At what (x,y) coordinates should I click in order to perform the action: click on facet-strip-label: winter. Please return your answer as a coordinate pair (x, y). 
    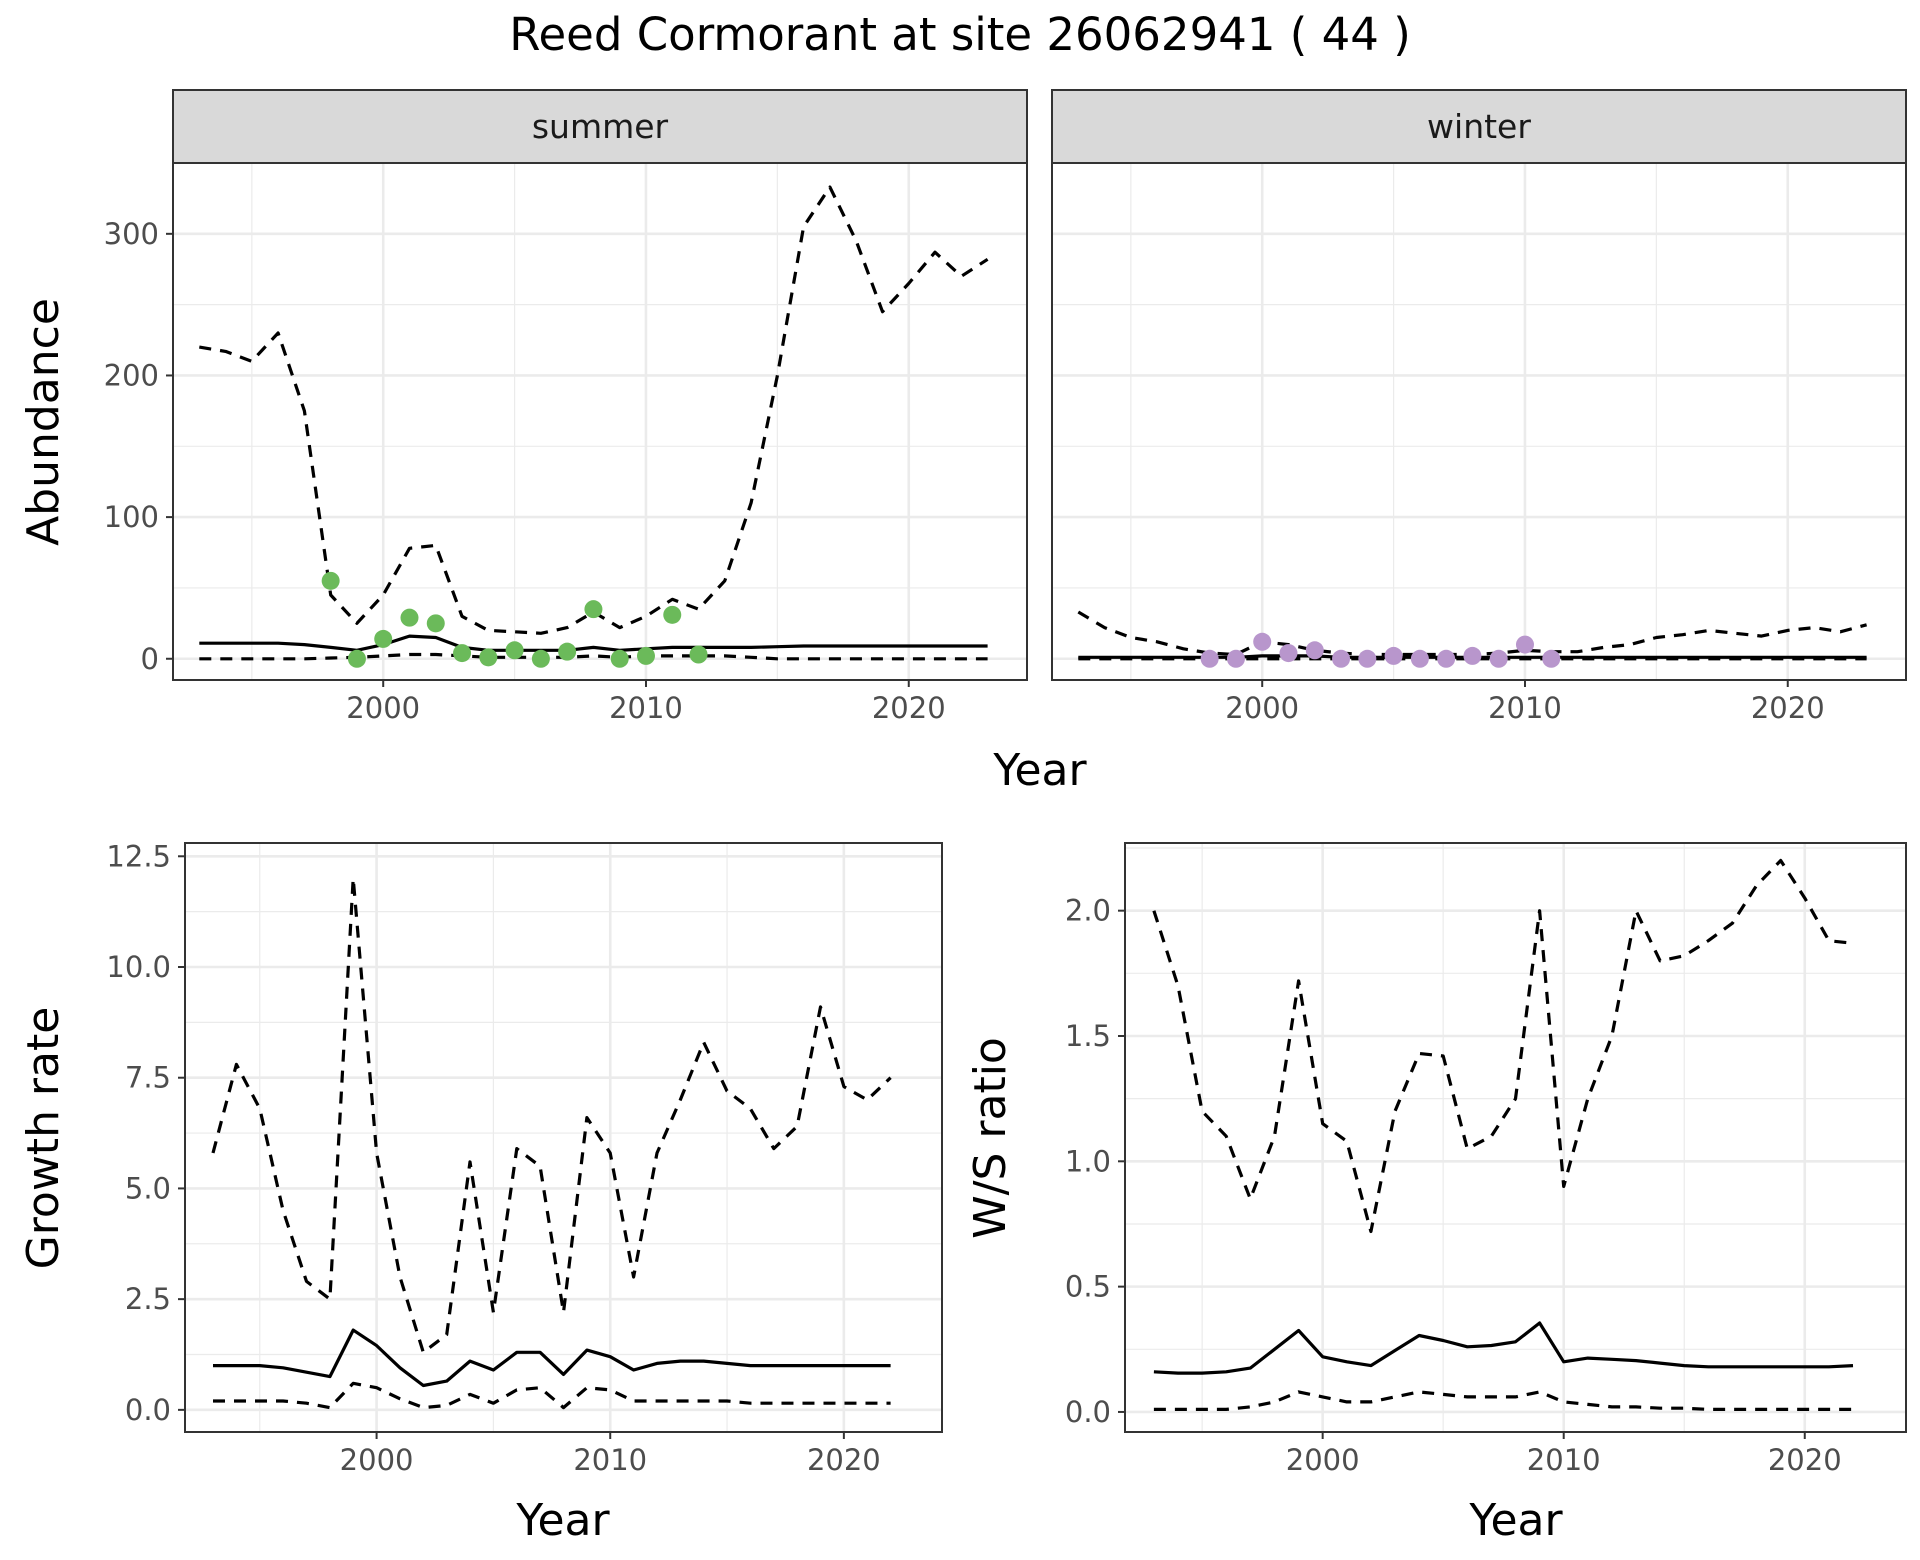
    Looking at the image, I should click on (1479, 126).